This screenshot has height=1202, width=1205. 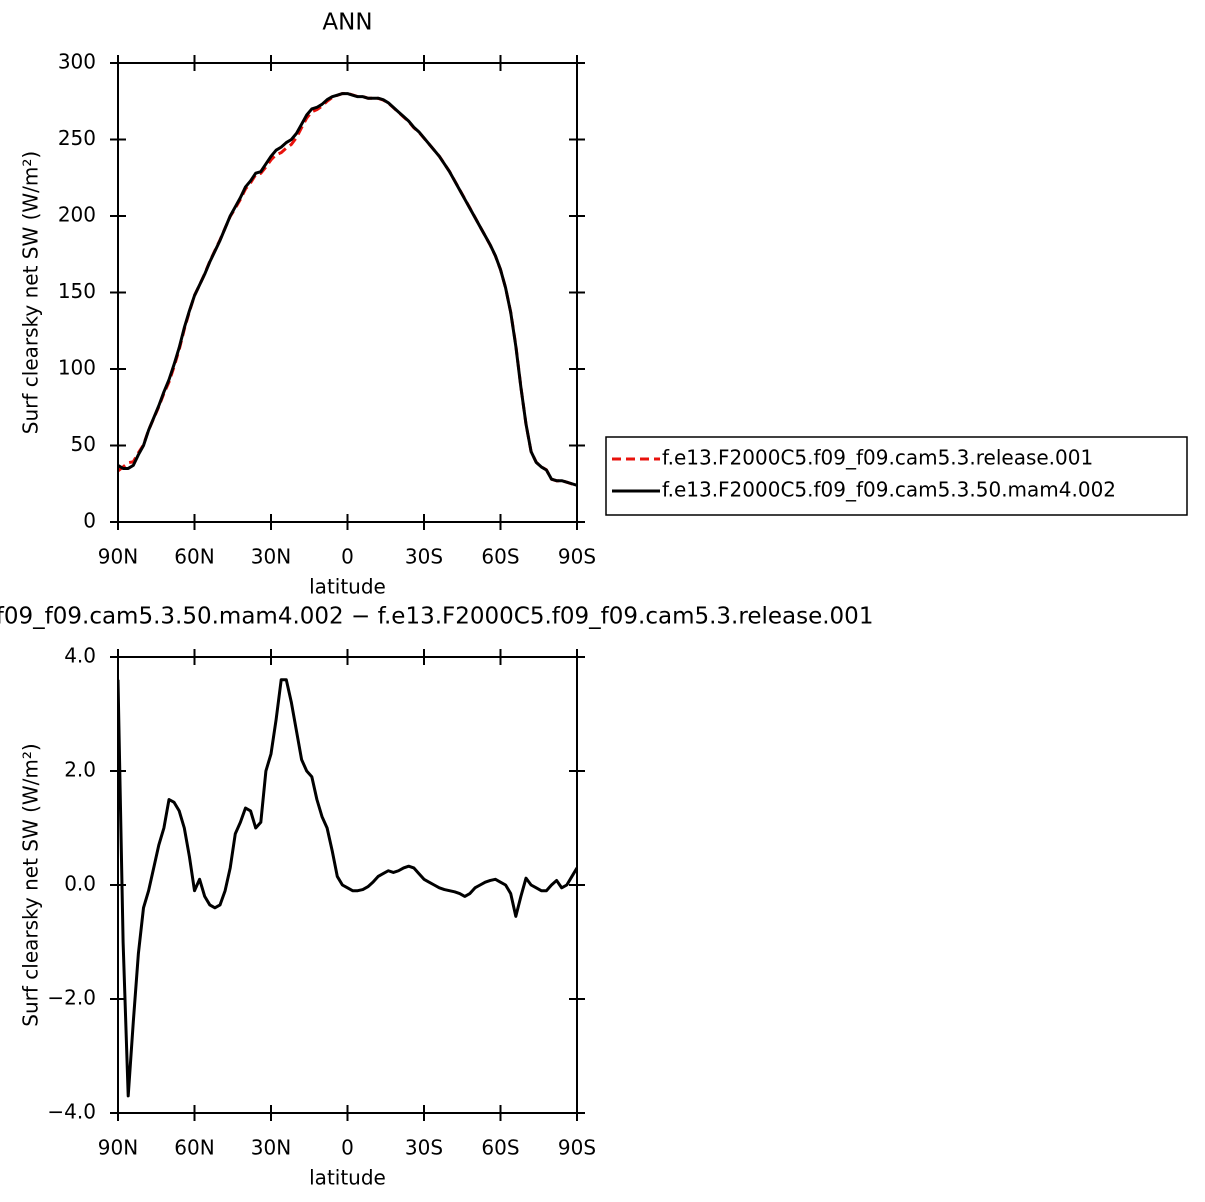 What do you see at coordinates (77, 368) in the screenshot?
I see `y-tick-label: 100` at bounding box center [77, 368].